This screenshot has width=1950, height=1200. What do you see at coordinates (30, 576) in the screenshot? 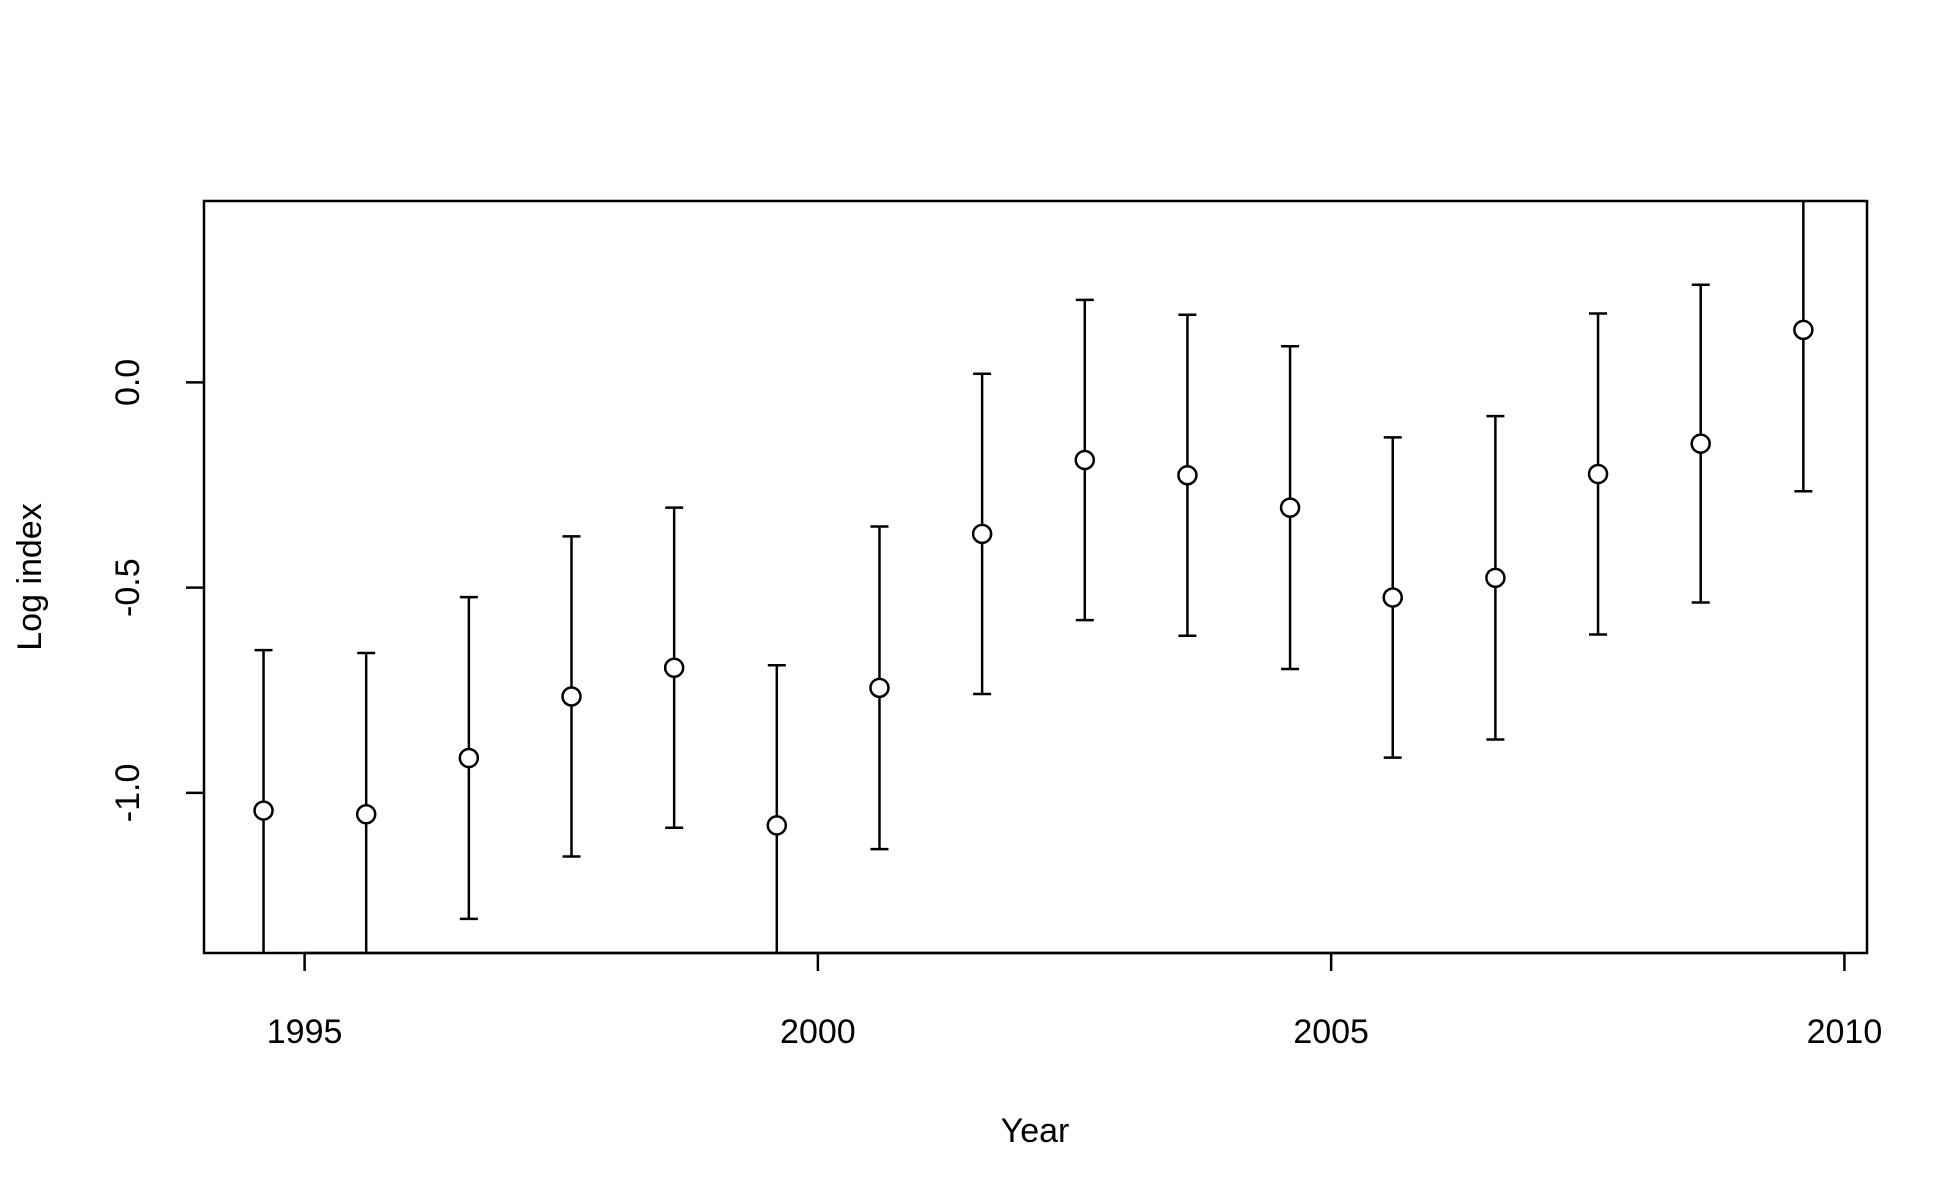
I see `y-axis-label: Log index` at bounding box center [30, 576].